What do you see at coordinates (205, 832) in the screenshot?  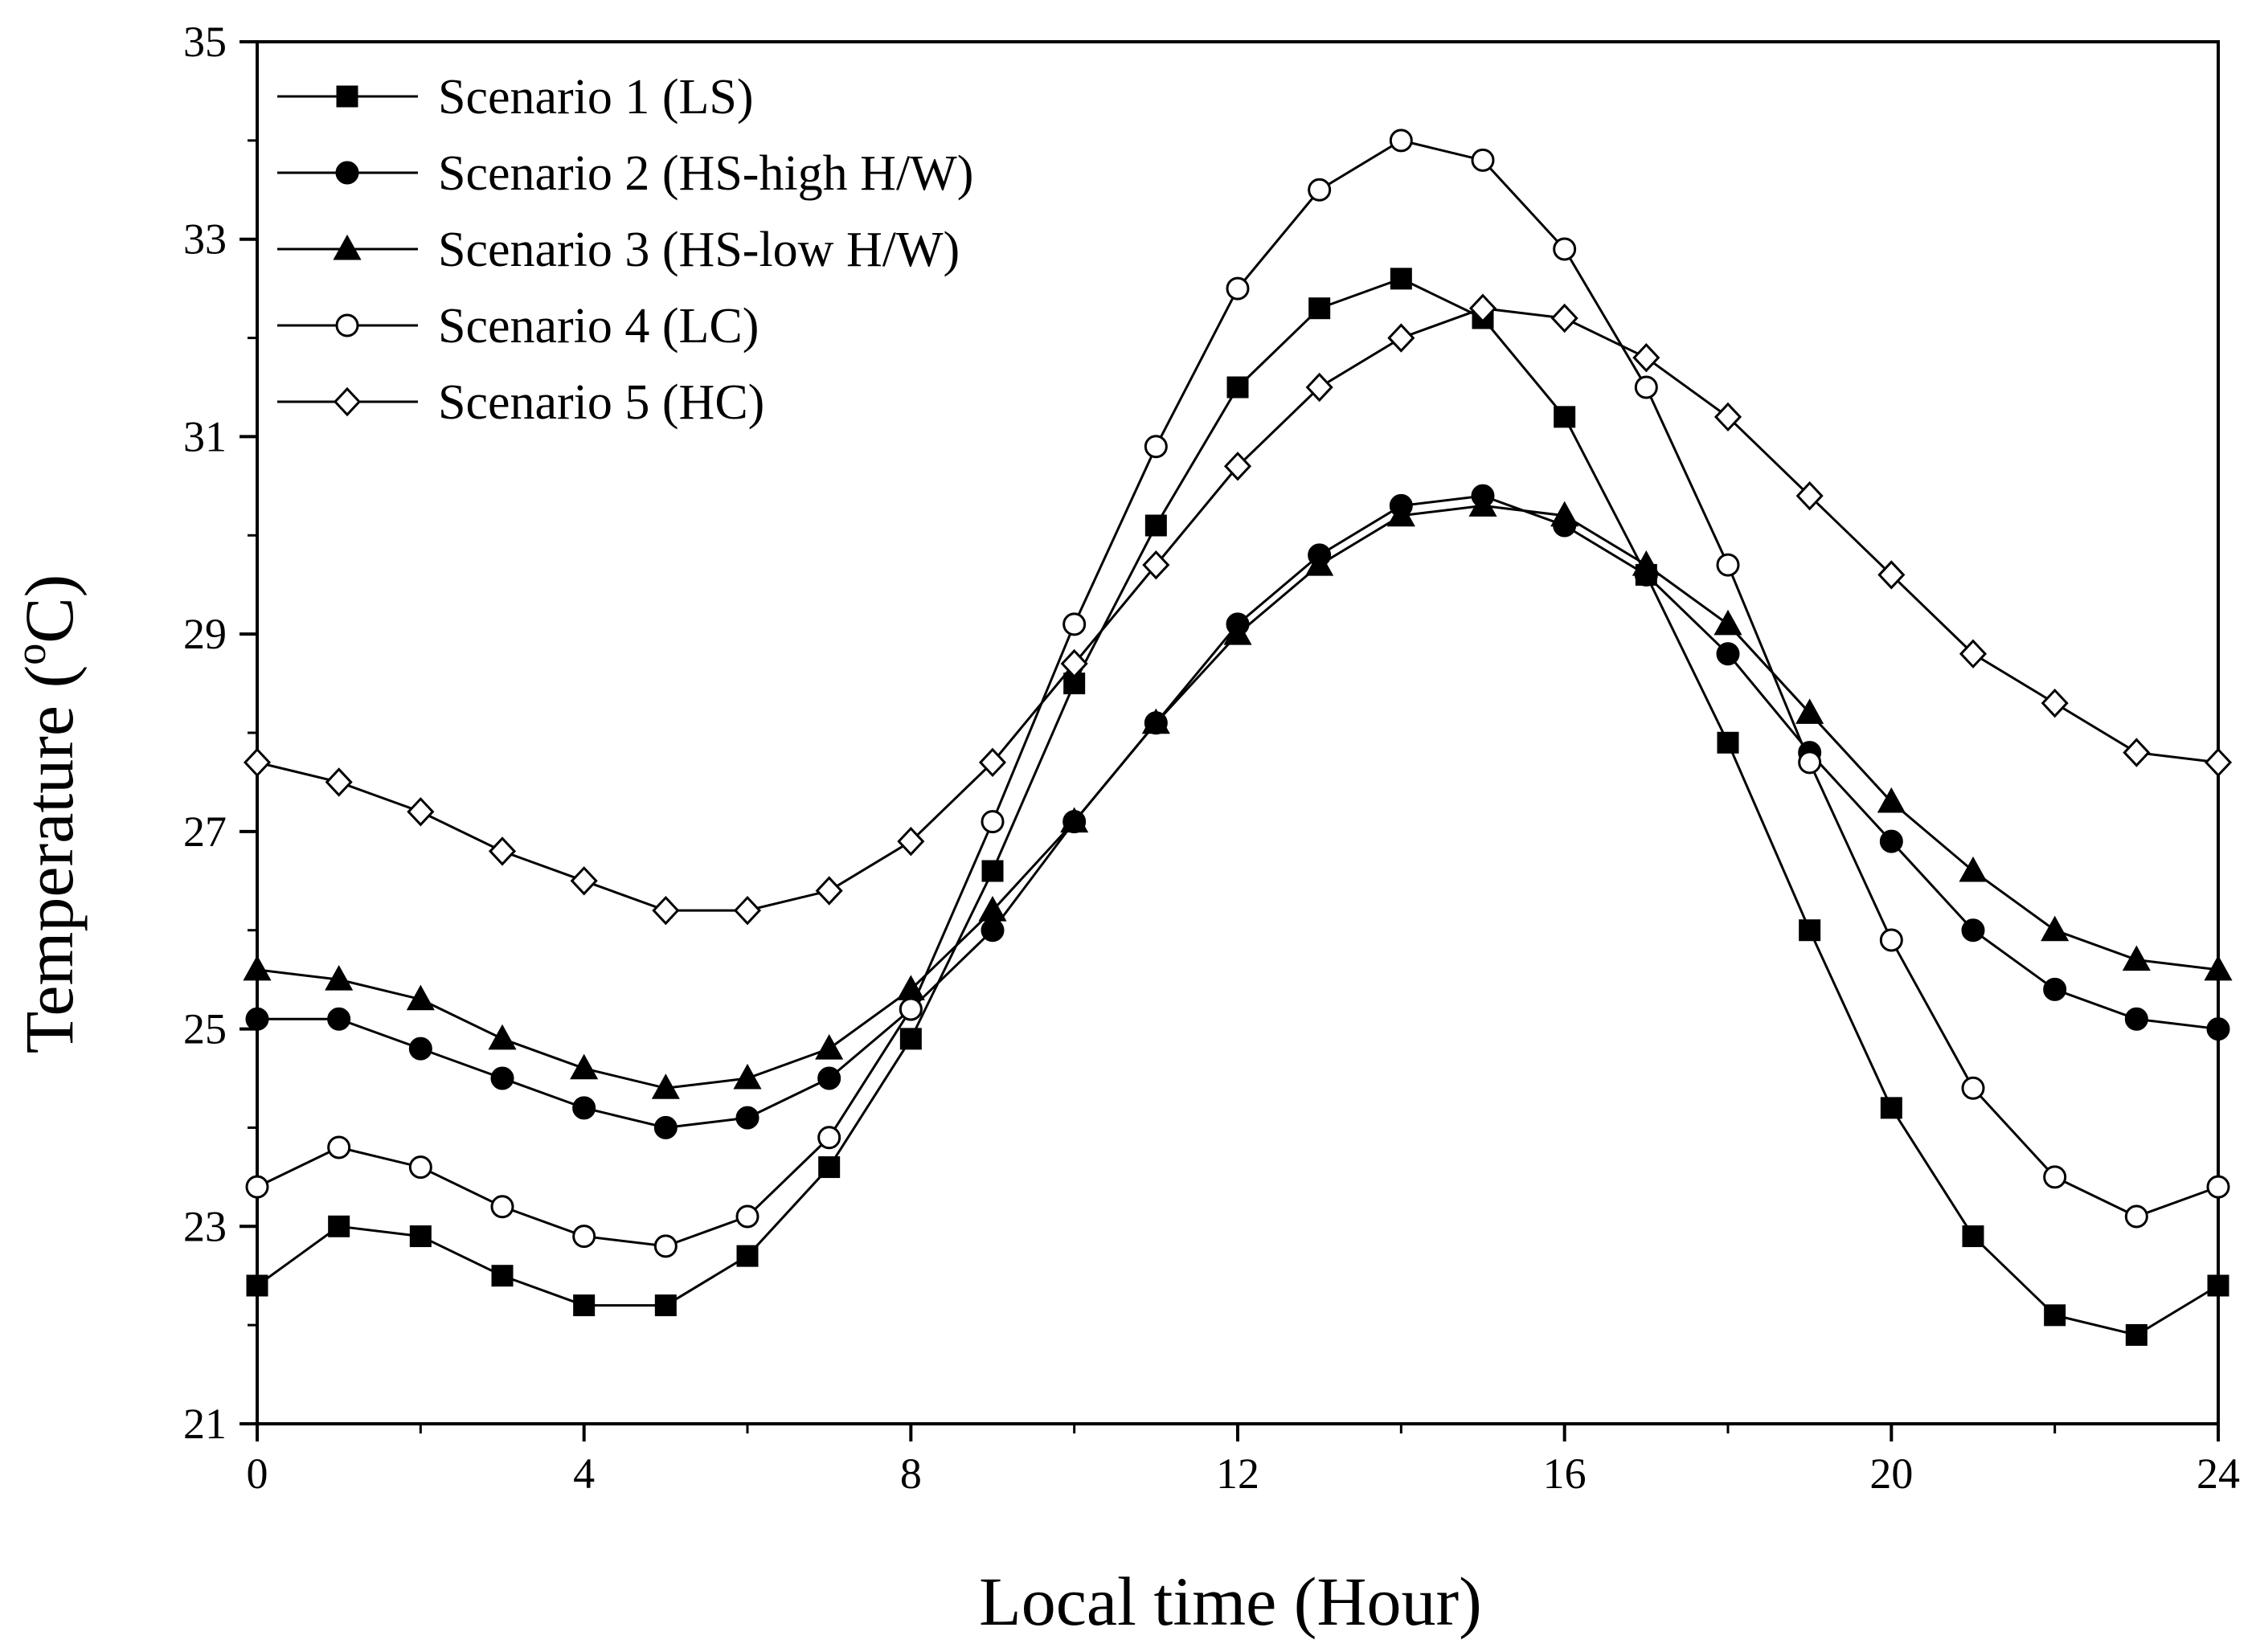 I see `y-tick-label: 27` at bounding box center [205, 832].